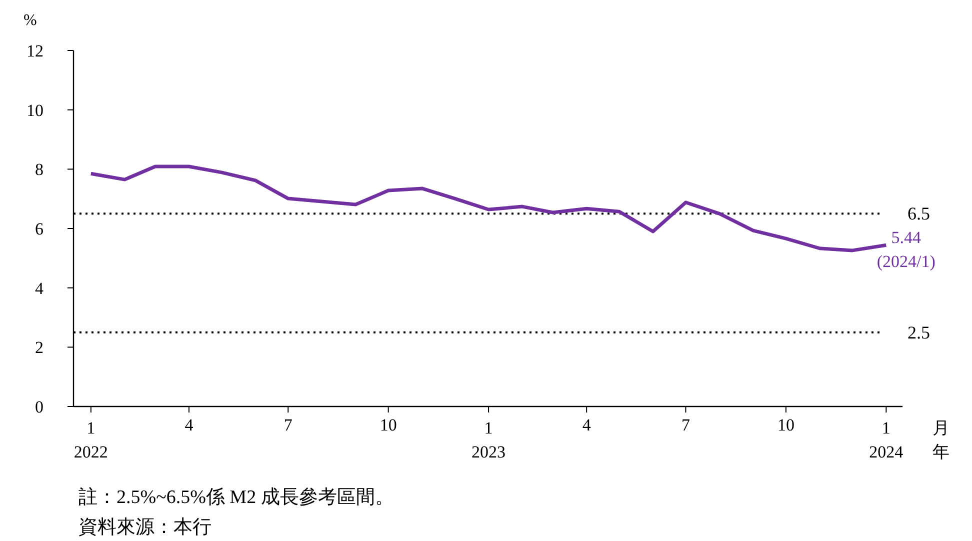  What do you see at coordinates (906, 249) in the screenshot?
I see `annotation: 5.44 (2024/1)` at bounding box center [906, 249].